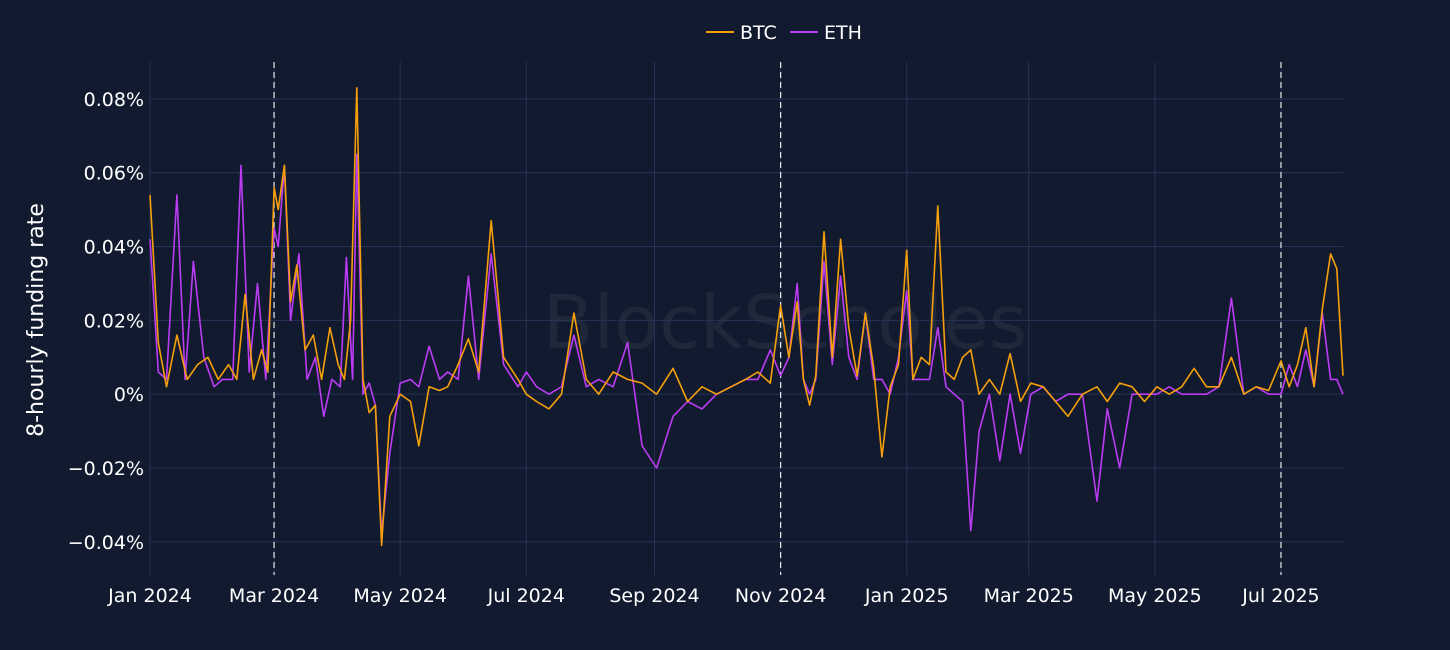  I want to click on y-tick-label: −0.04%, so click(106, 543).